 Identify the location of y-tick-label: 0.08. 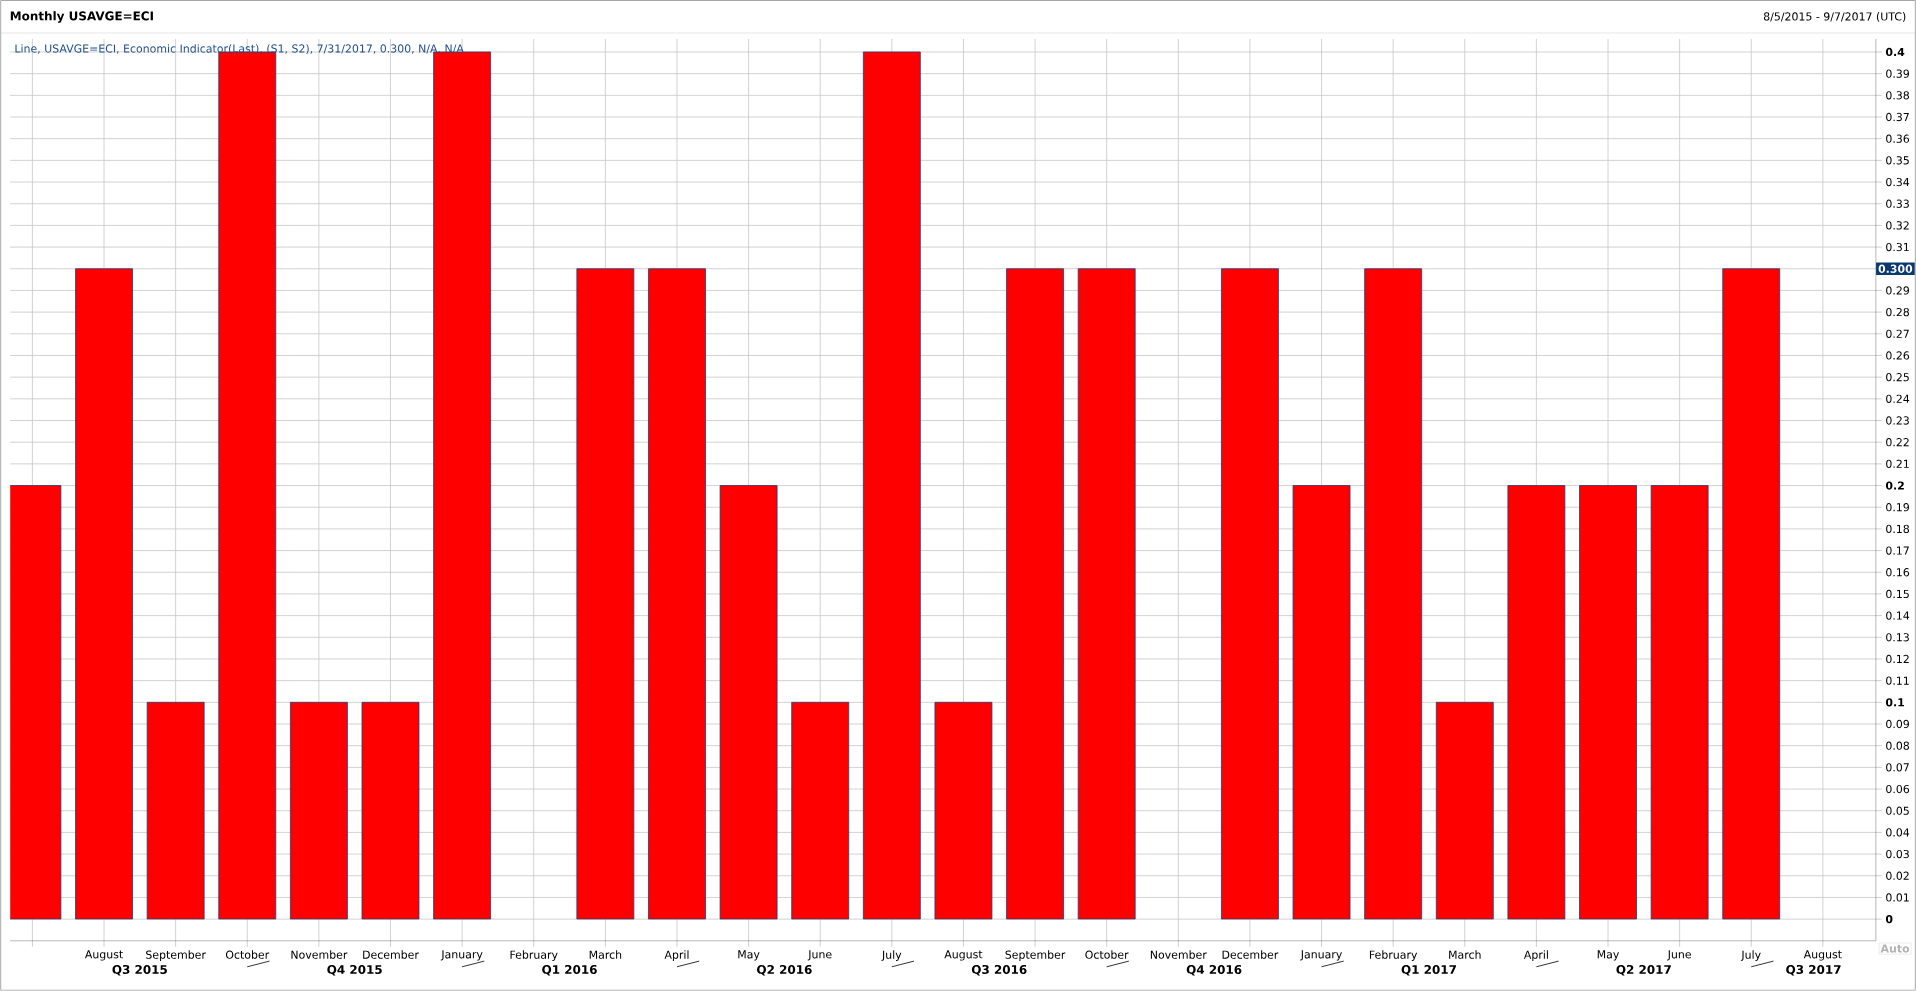
(1898, 745).